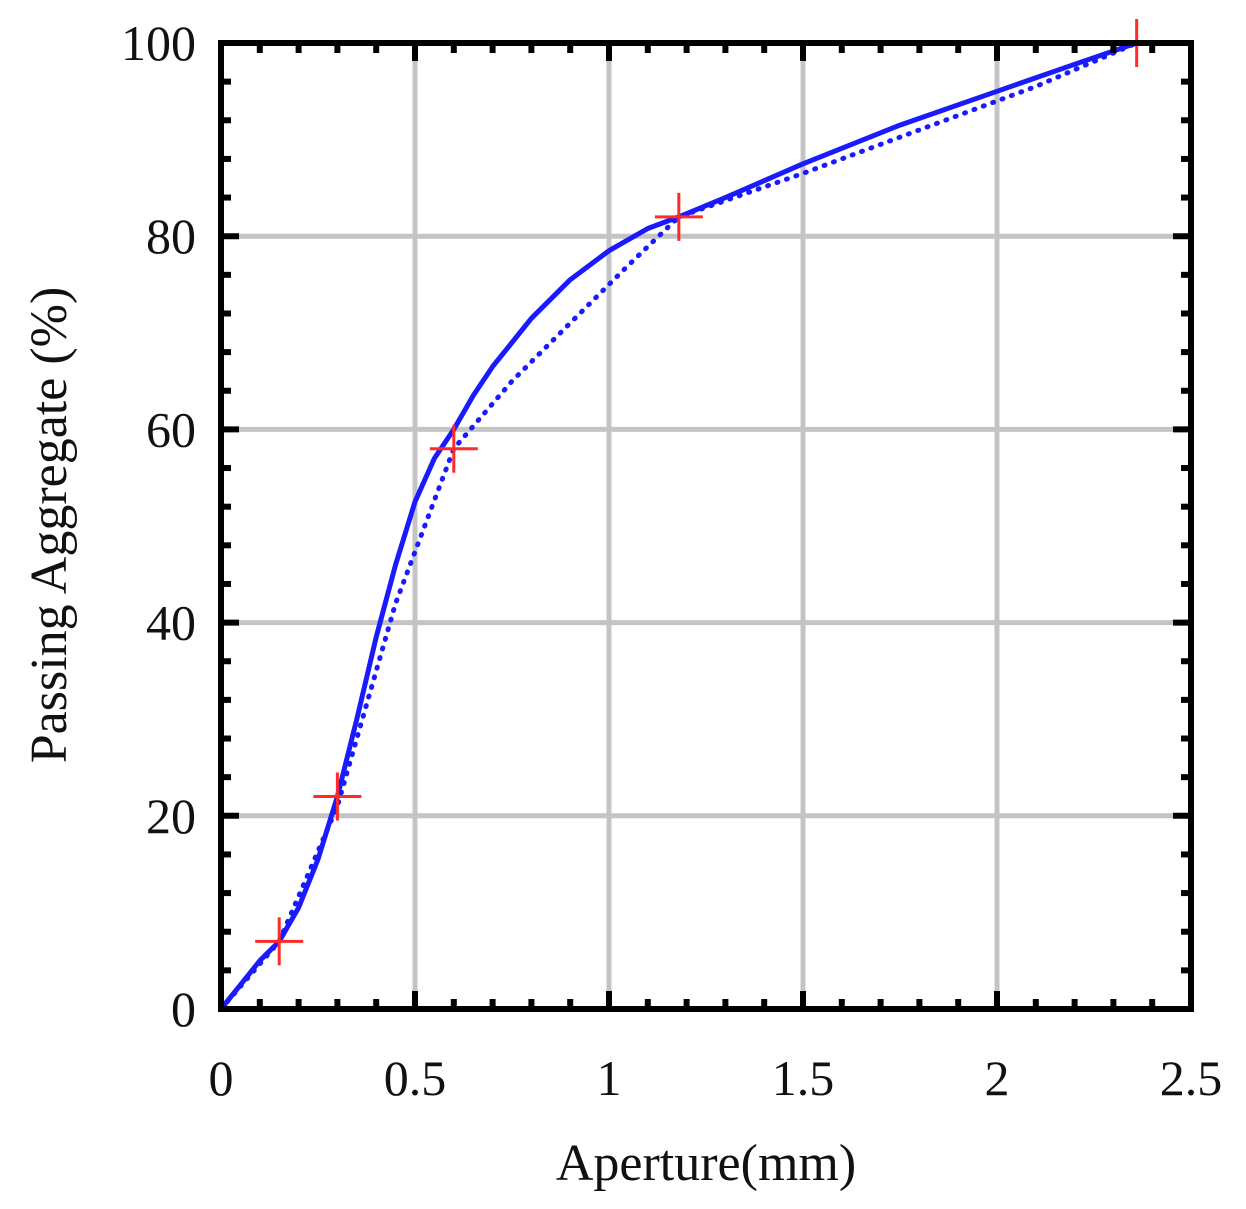 This screenshot has height=1209, width=1246. I want to click on y-tick-label: 80, so click(171, 236).